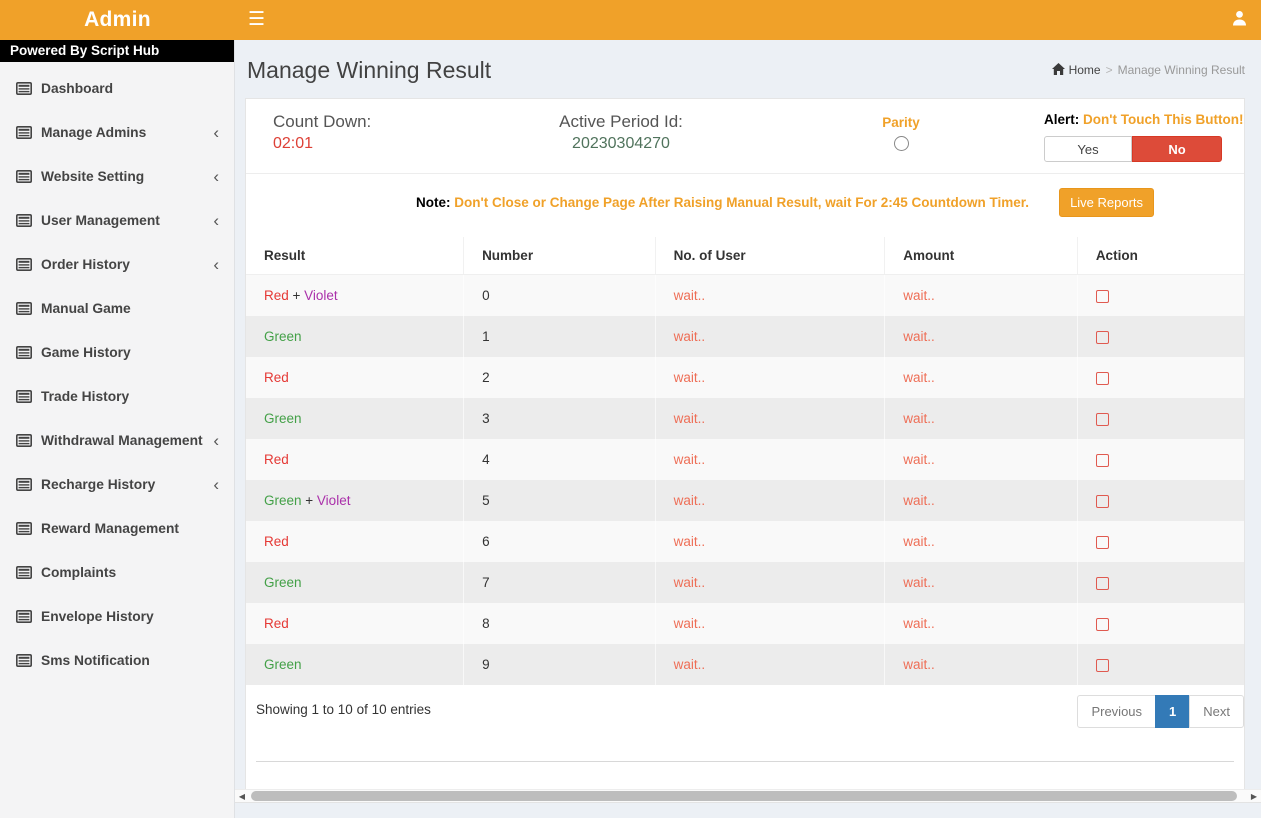 The image size is (1261, 818). I want to click on sidebar-item-label: Dashboard, so click(77, 88).